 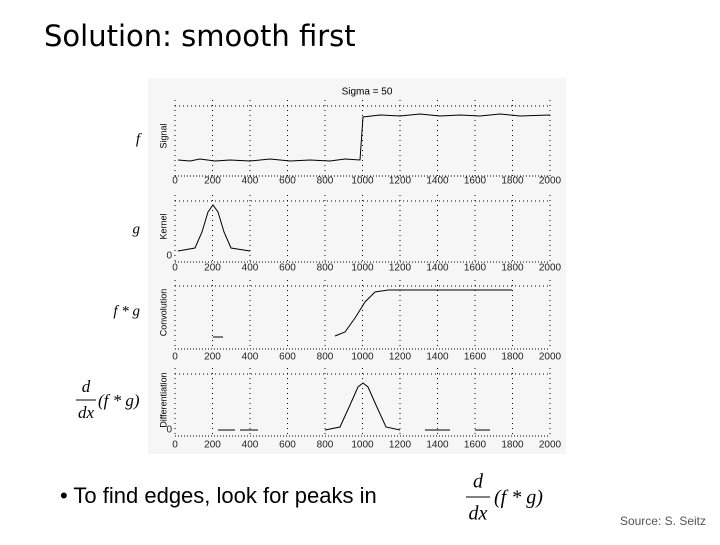 What do you see at coordinates (200, 36) in the screenshot?
I see `slide-title: Solution: smooth first` at bounding box center [200, 36].